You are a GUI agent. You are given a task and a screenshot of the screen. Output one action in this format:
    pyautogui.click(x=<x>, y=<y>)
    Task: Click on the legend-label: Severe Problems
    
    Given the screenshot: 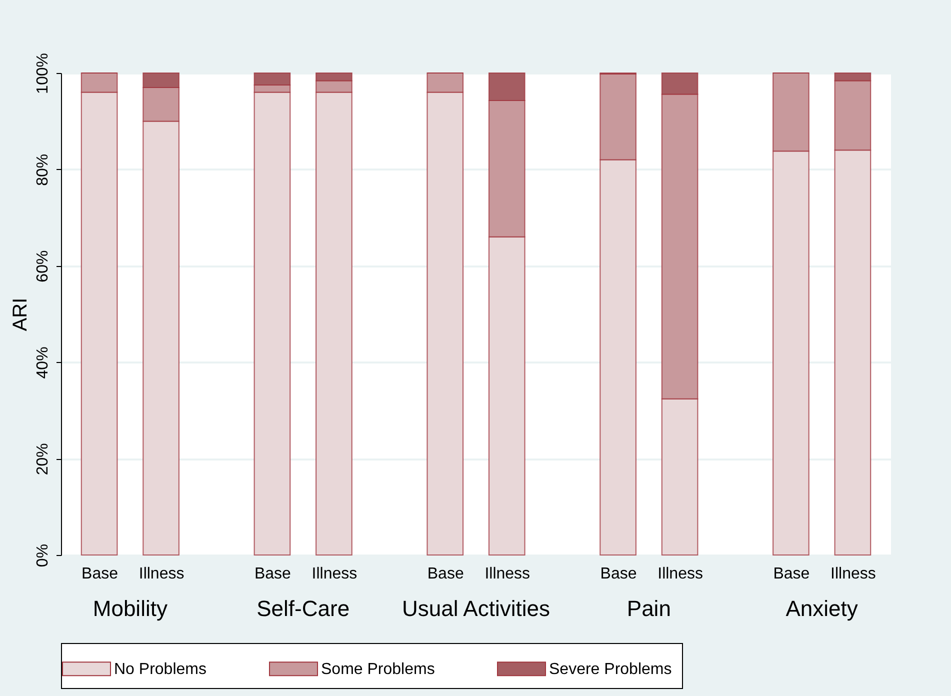 What is the action you would take?
    pyautogui.click(x=610, y=669)
    